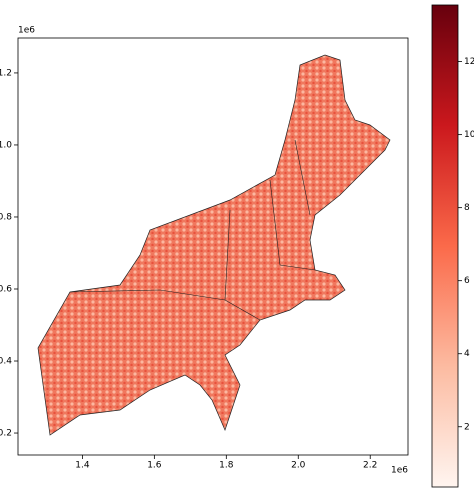 The image size is (474, 497). What do you see at coordinates (467, 427) in the screenshot?
I see `colorbar-tick-label: 2` at bounding box center [467, 427].